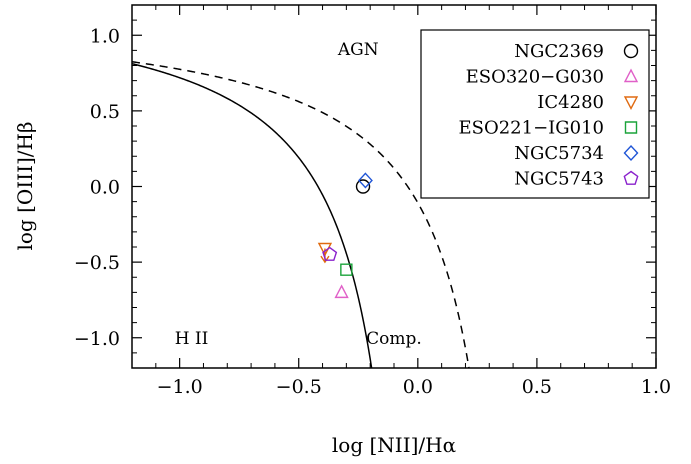 This screenshot has width=691, height=464. What do you see at coordinates (394, 445) in the screenshot?
I see `x-axis-label: log [NII]/Hα` at bounding box center [394, 445].